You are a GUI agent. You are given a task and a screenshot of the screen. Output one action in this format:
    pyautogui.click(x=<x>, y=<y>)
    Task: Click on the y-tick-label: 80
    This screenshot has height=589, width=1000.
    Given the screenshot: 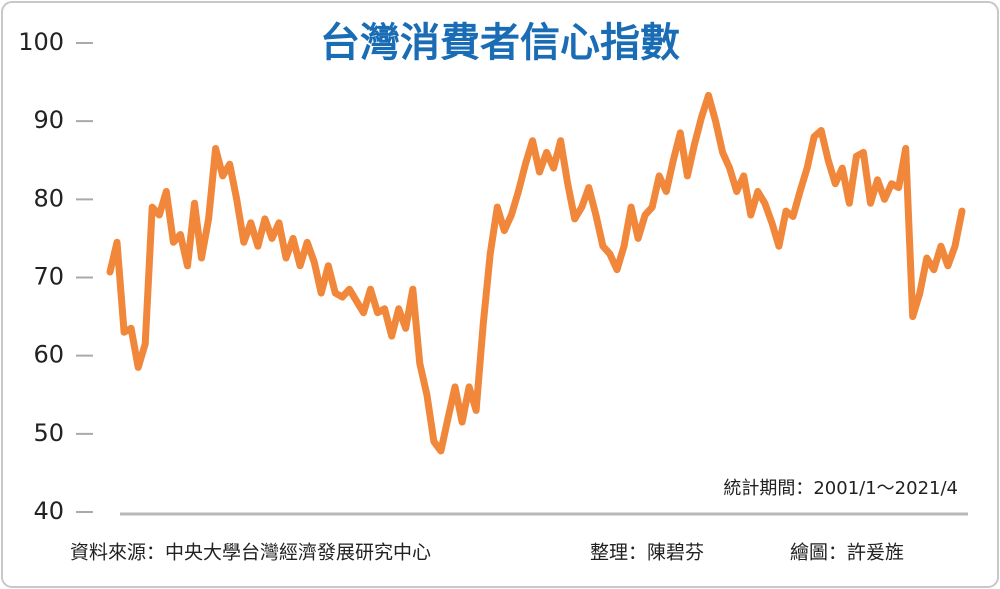 What is the action you would take?
    pyautogui.click(x=48, y=198)
    